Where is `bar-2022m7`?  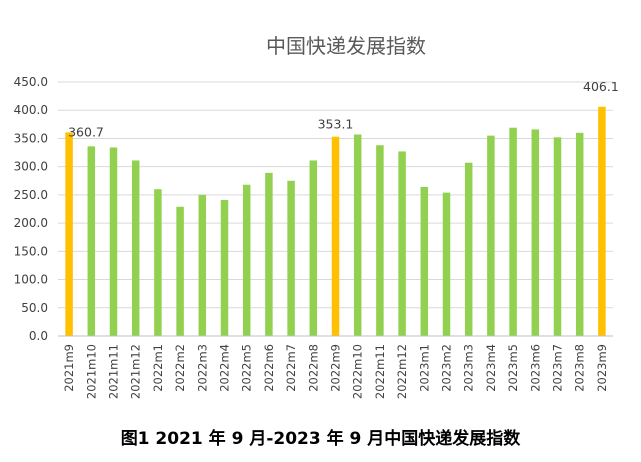
bar-2022m7 is located at coordinates (291, 258).